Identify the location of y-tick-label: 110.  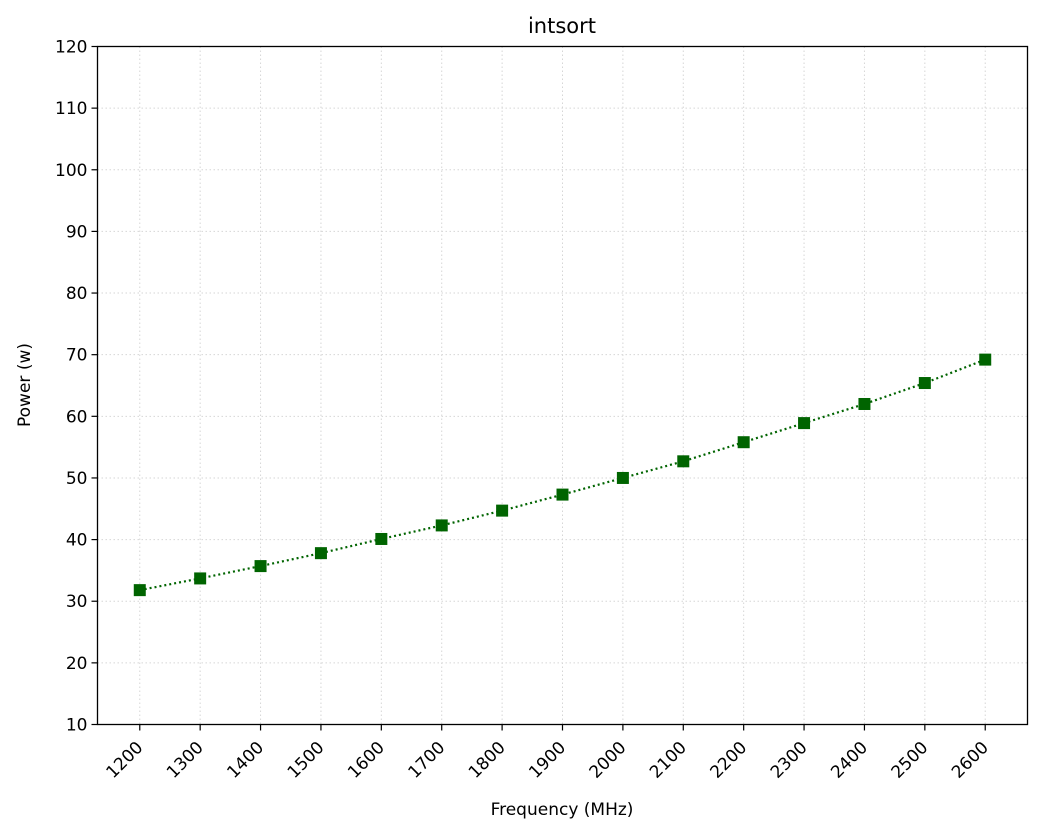
(71, 109).